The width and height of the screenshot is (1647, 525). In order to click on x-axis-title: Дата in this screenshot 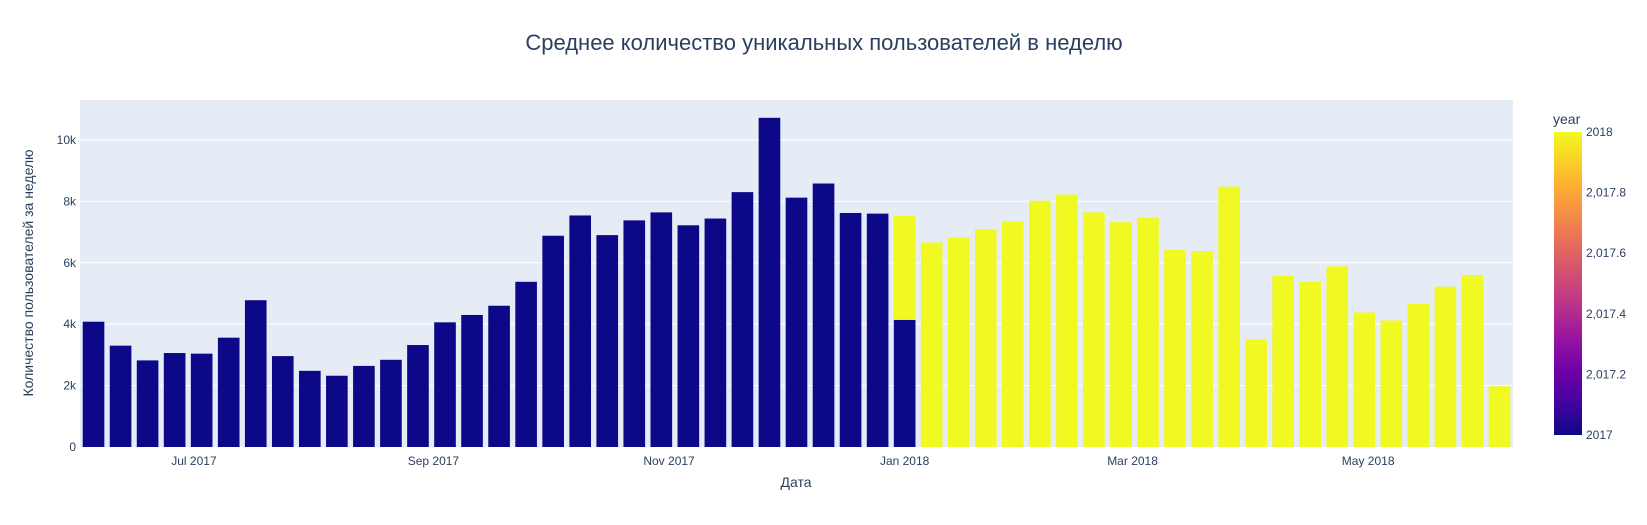, I will do `click(795, 482)`.